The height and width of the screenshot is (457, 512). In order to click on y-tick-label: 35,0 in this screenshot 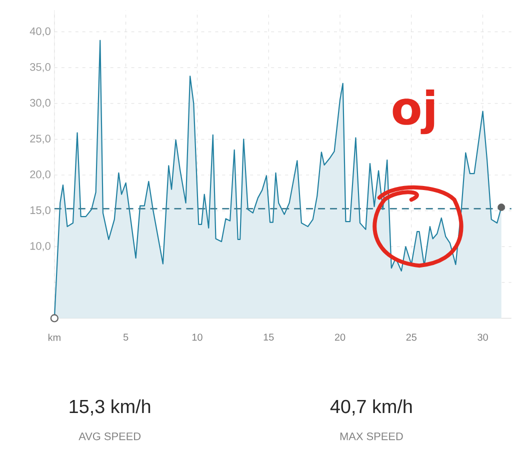, I will do `click(40, 67)`.